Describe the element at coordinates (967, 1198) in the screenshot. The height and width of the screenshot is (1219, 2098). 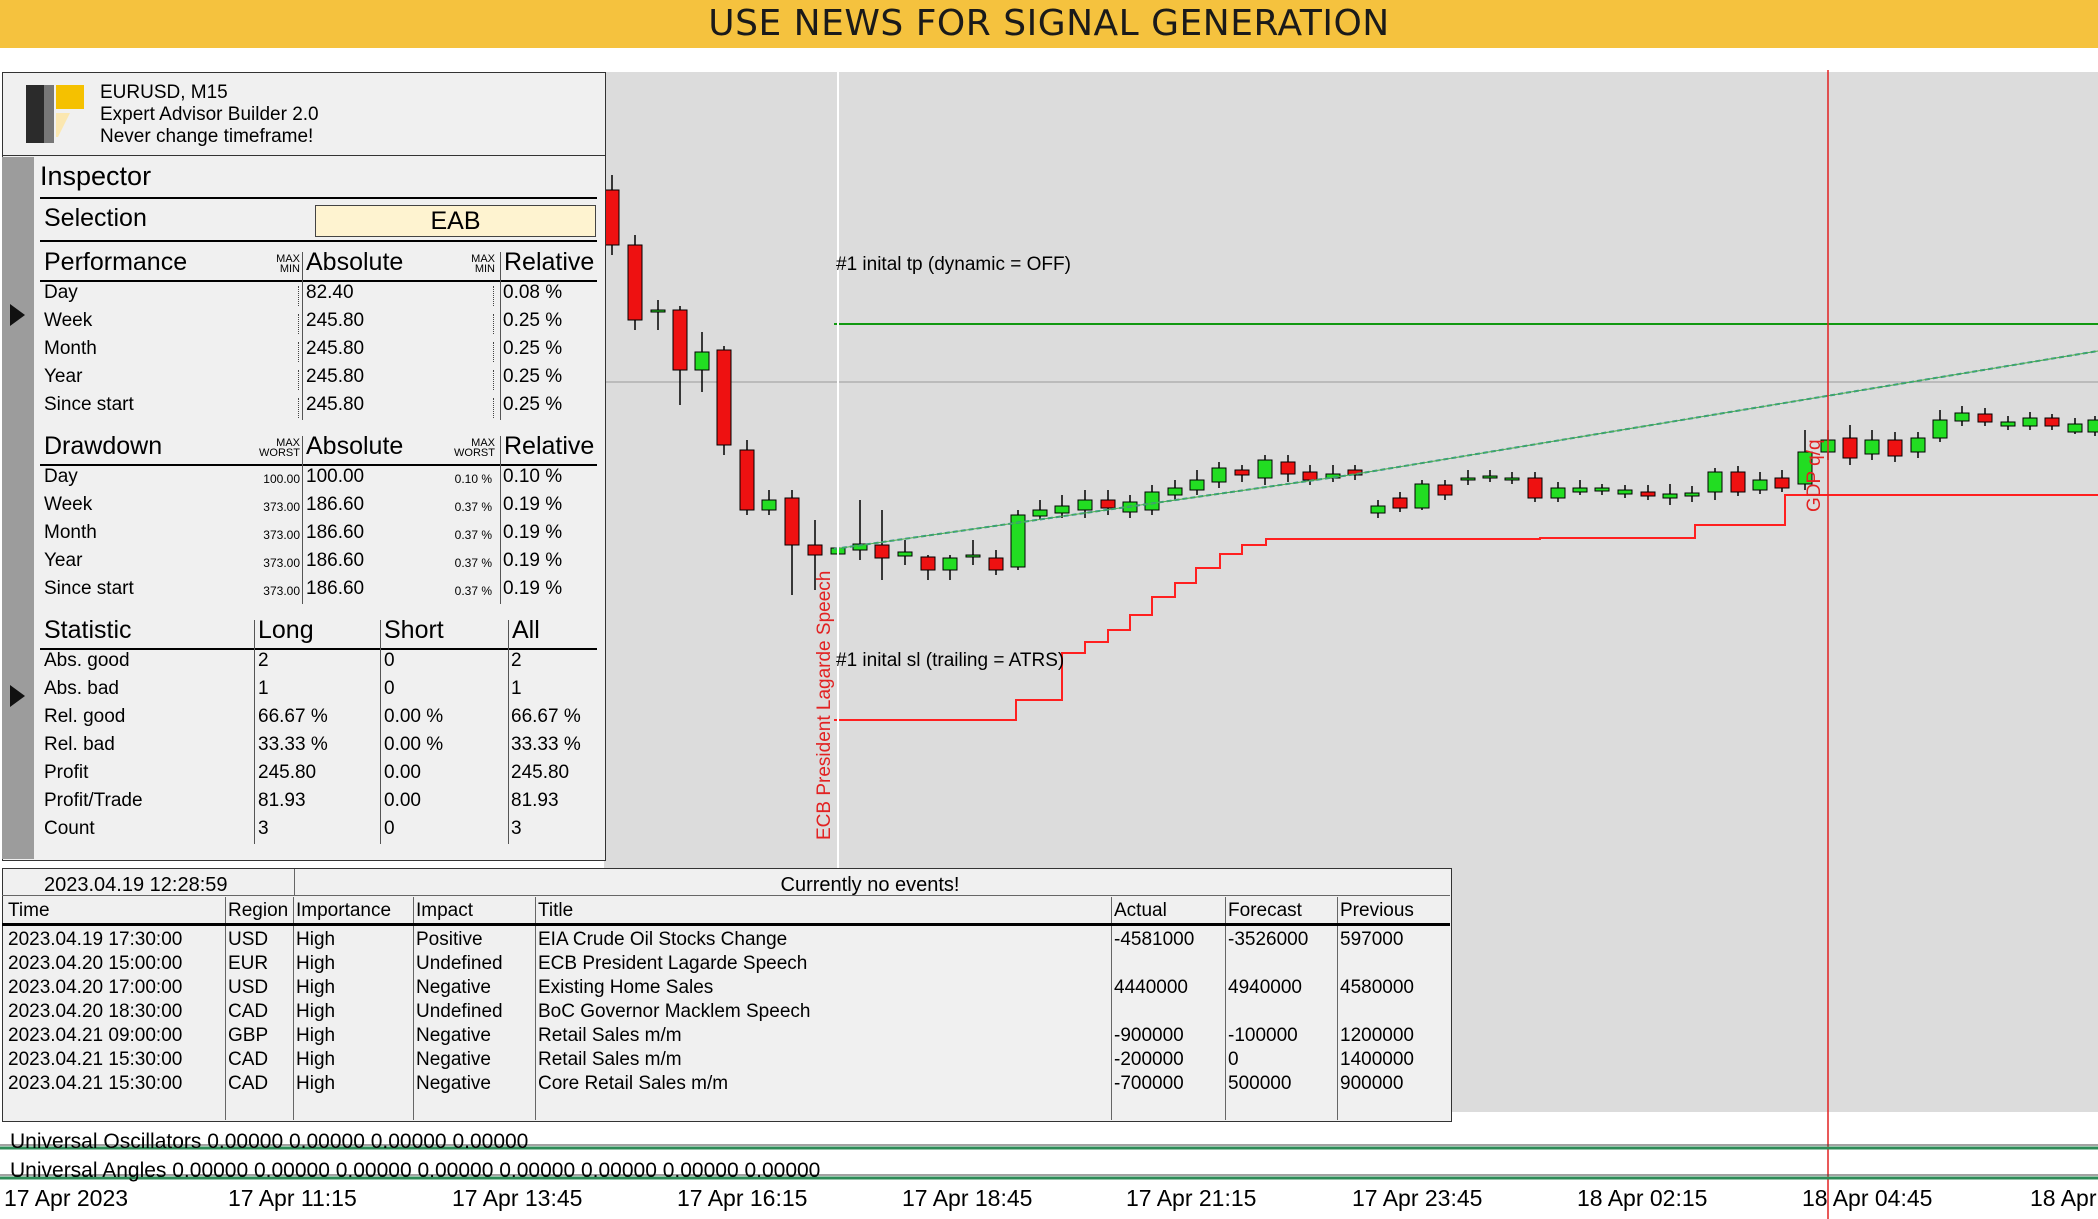
I see `time-axis-label: 17 Apr 18:45` at that location.